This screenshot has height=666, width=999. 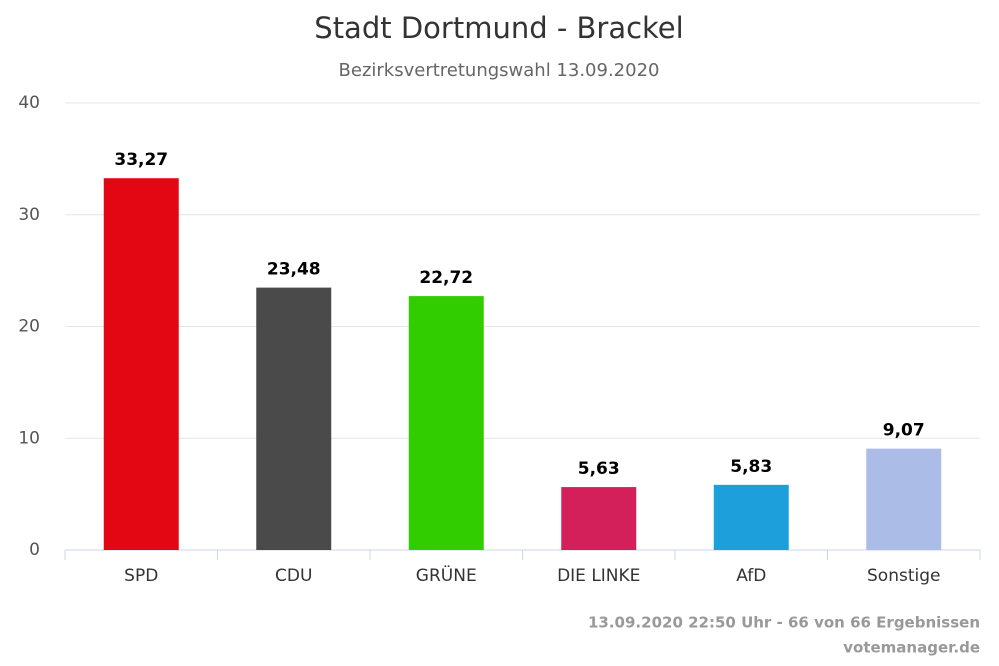 I want to click on chart-subtitle: Bezirksvertretungswahl 13.09.2020, so click(x=499, y=70).